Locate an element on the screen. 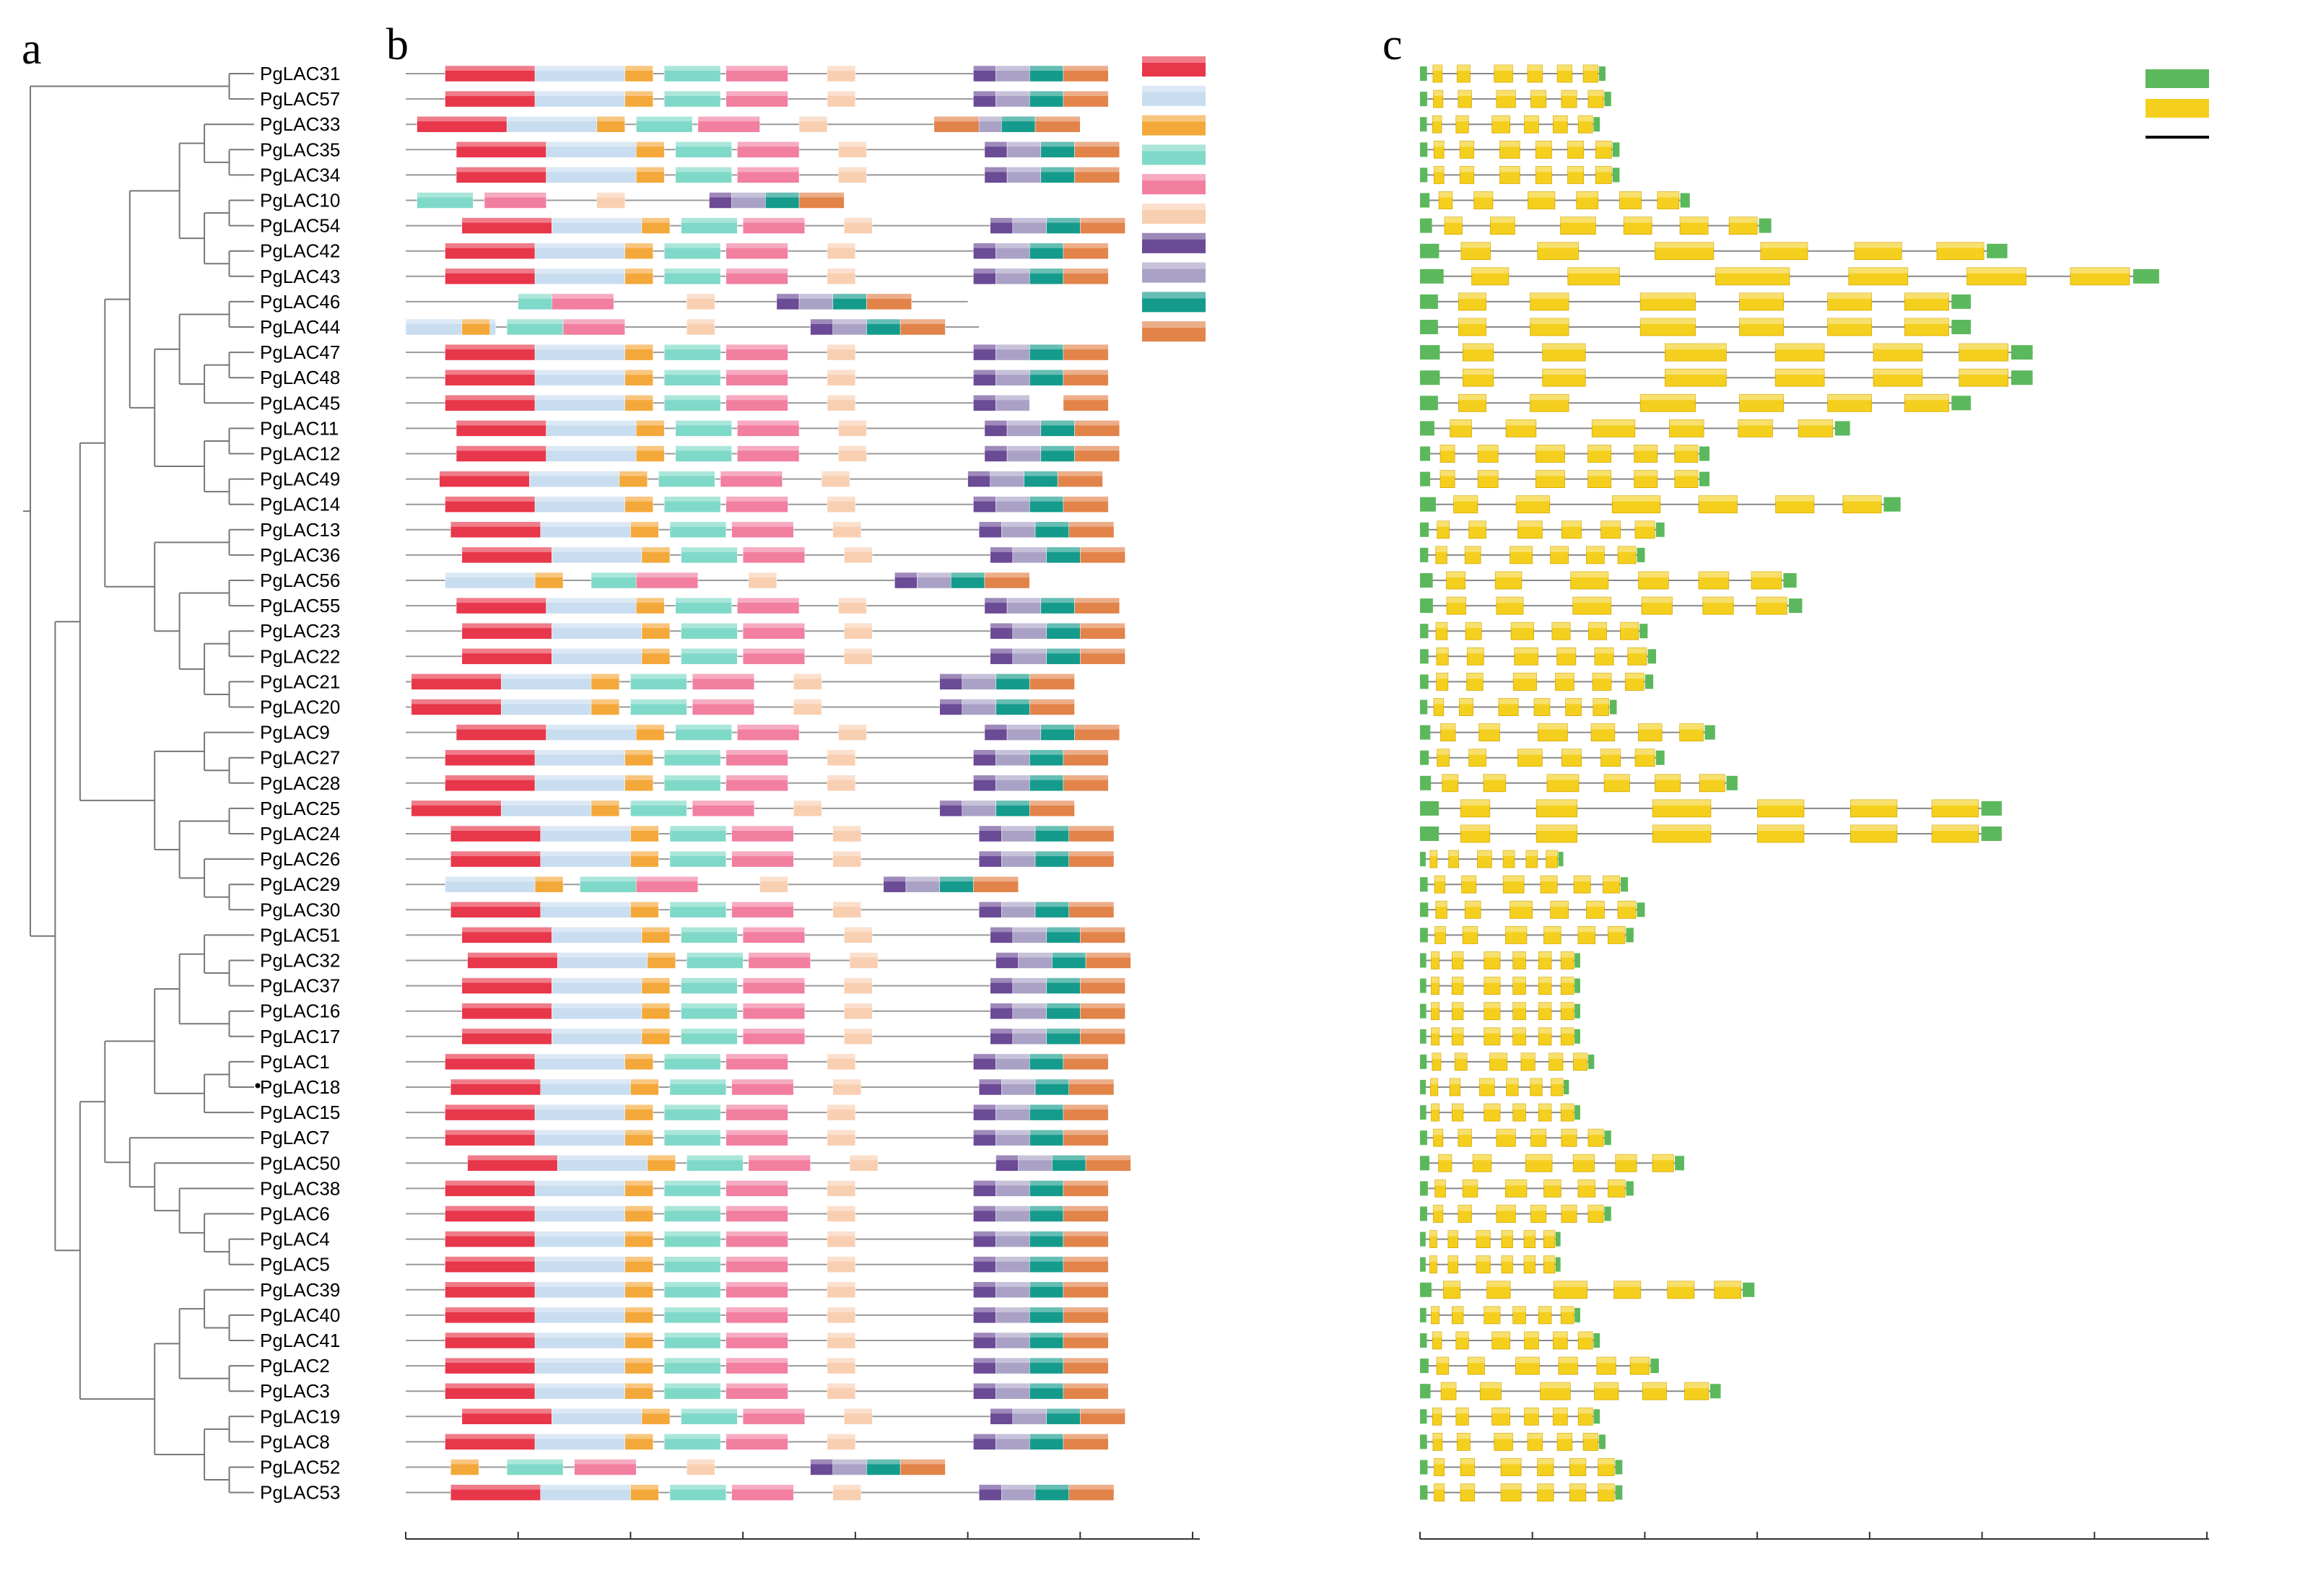 This screenshot has height=1596, width=2300. panel-label-a: a is located at coordinates (32, 49).